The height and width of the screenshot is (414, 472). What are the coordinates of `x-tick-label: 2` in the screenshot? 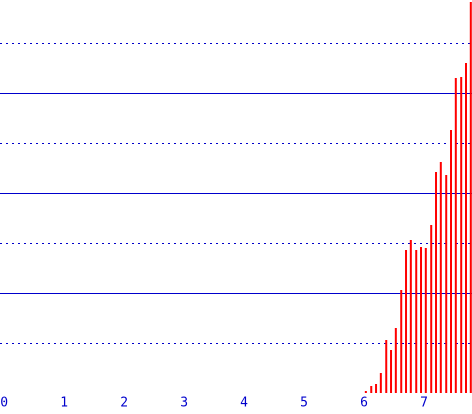 It's located at (124, 403).